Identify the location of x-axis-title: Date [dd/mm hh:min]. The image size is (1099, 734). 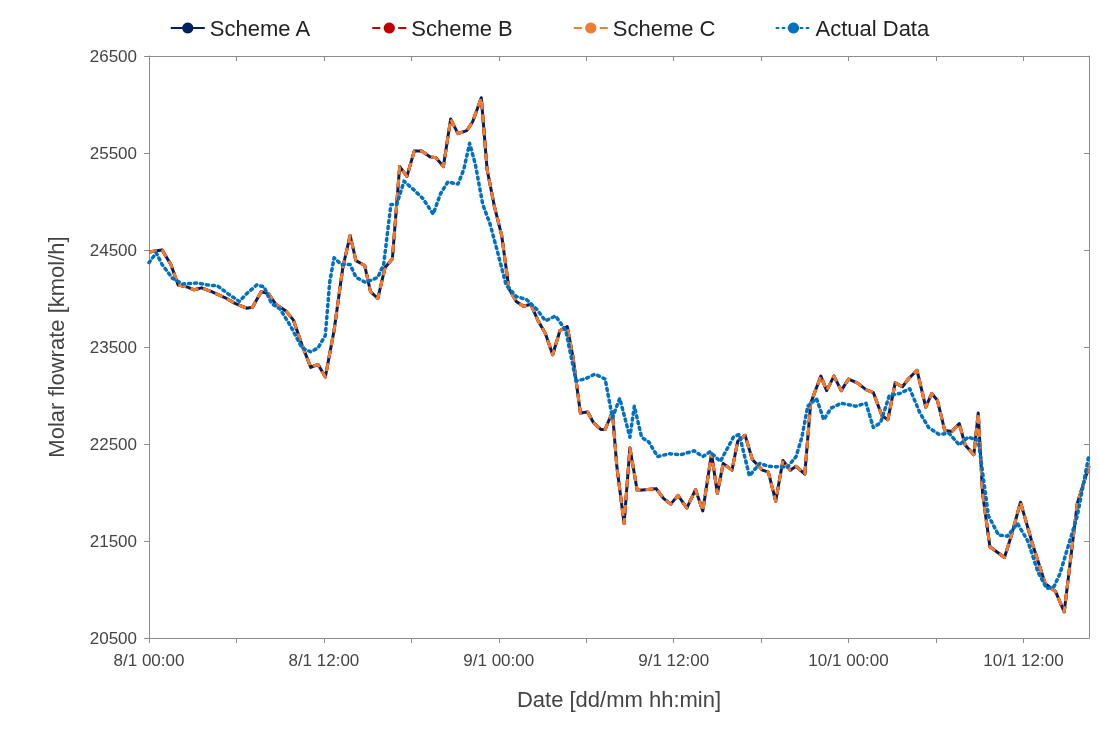
(619, 699).